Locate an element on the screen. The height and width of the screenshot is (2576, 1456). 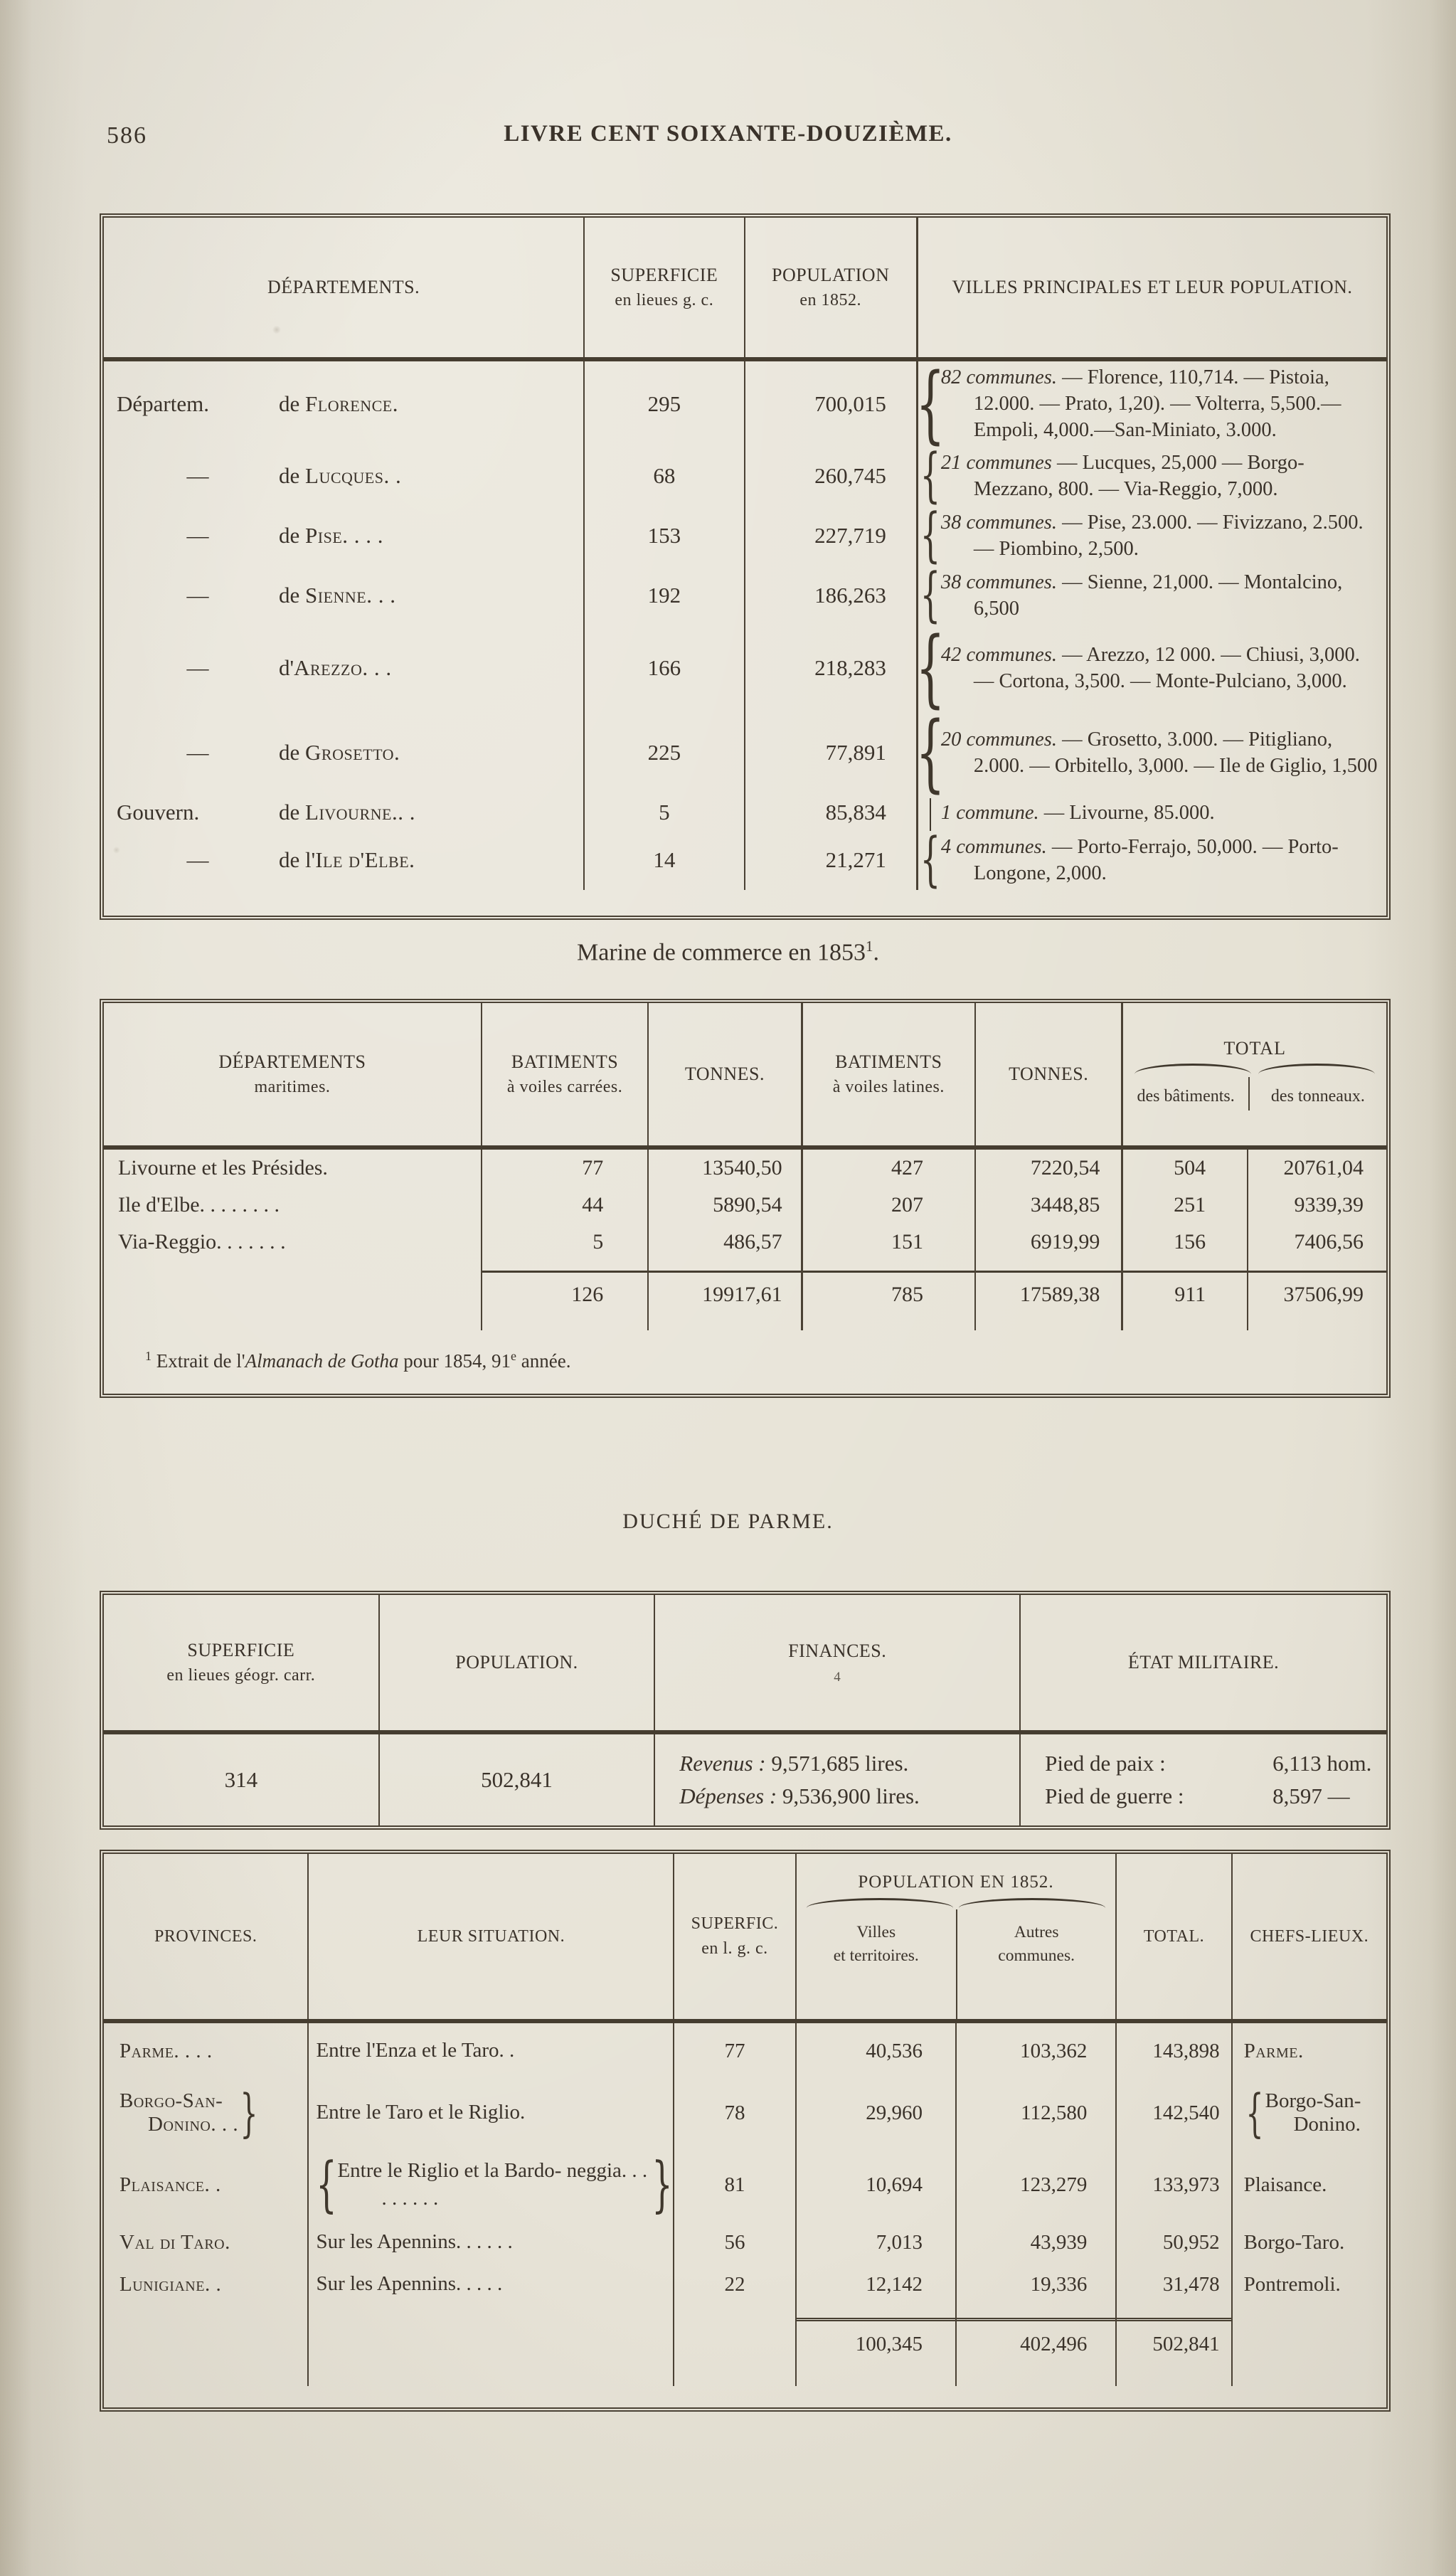
population-value: 260,745 is located at coordinates (831, 476).